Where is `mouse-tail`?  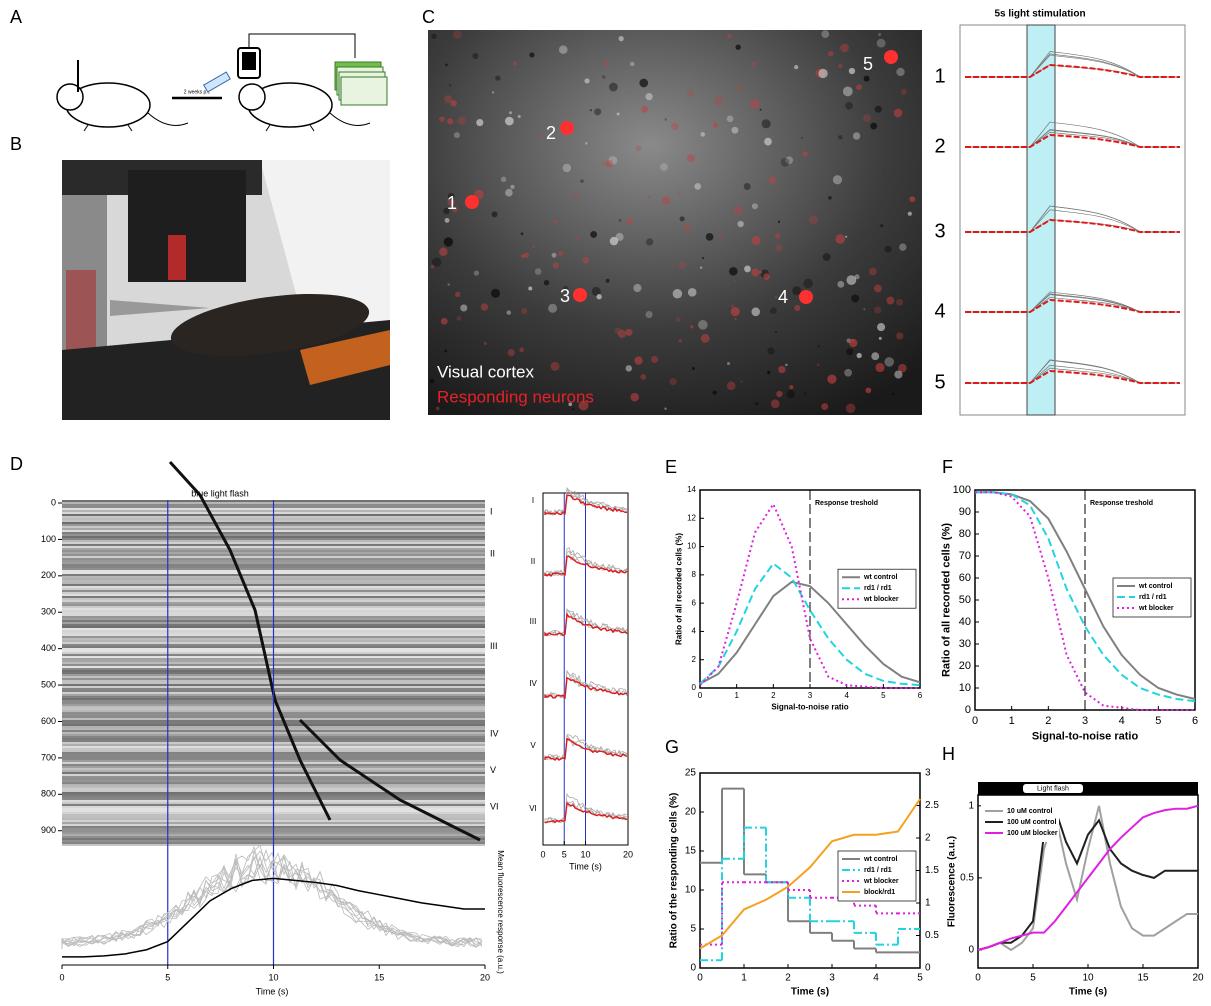 mouse-tail is located at coordinates (168, 119).